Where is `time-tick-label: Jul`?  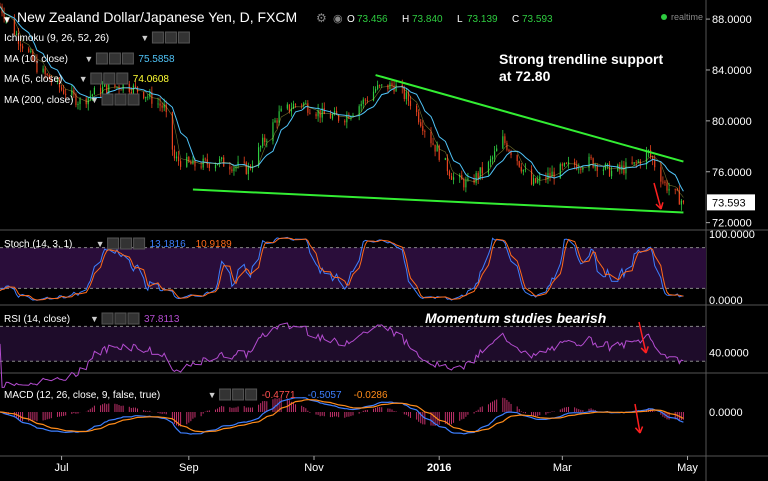 time-tick-label: Jul is located at coordinates (62, 468).